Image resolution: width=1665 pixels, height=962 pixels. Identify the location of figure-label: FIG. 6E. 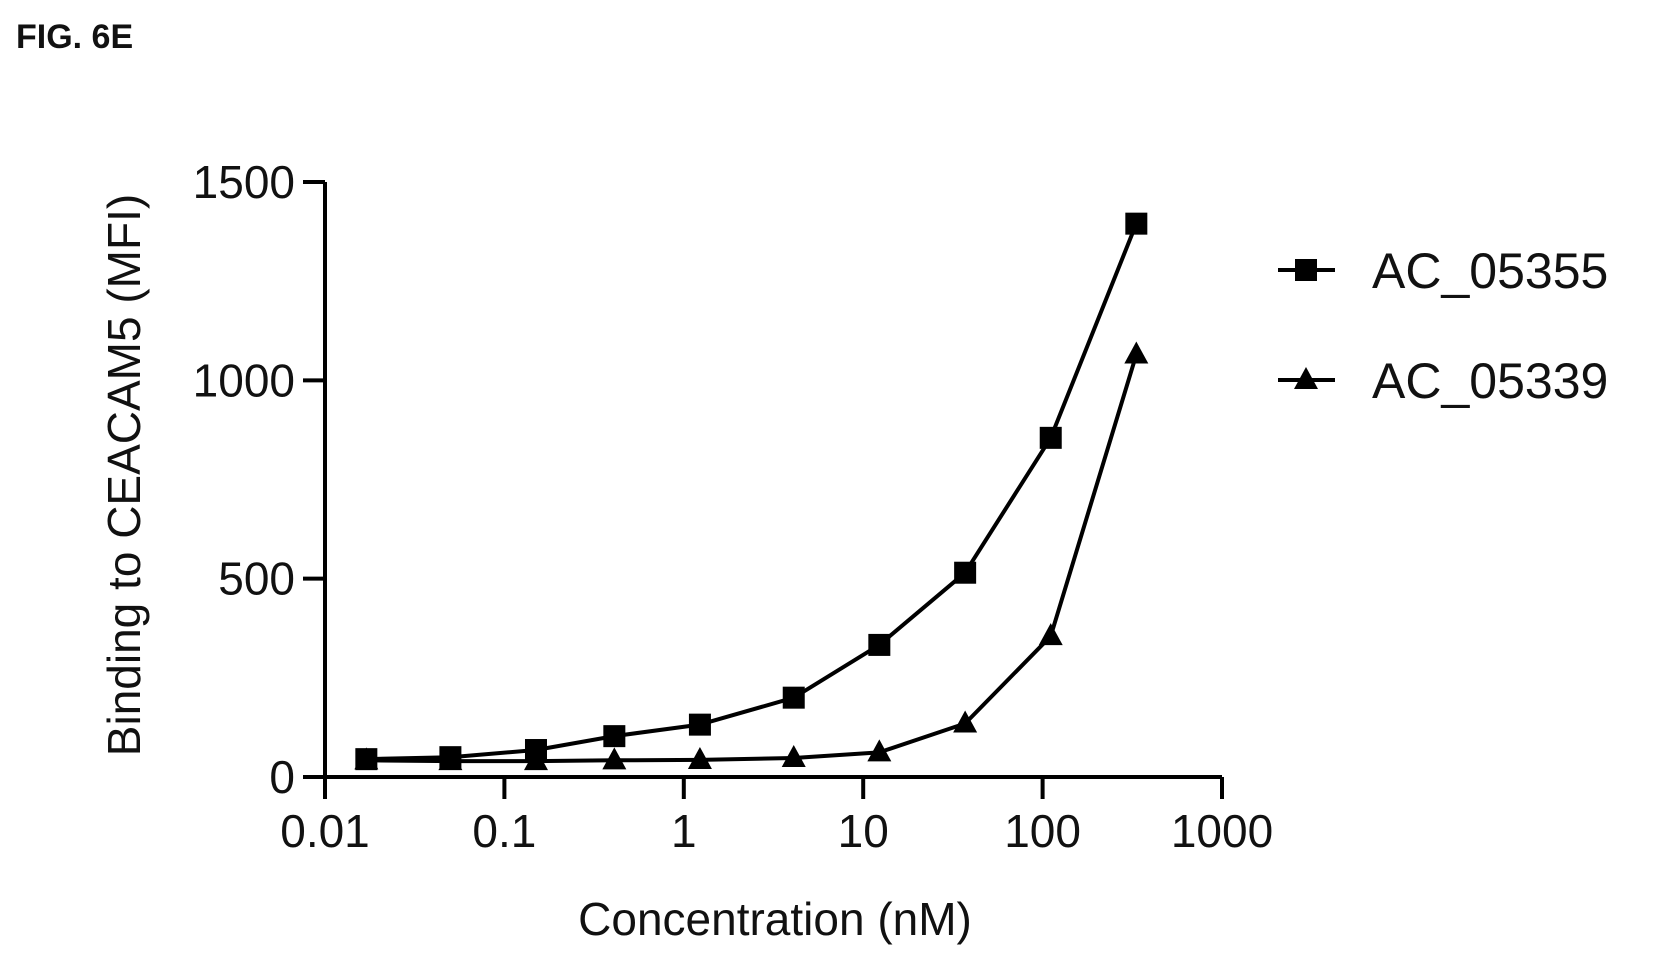
(75, 37).